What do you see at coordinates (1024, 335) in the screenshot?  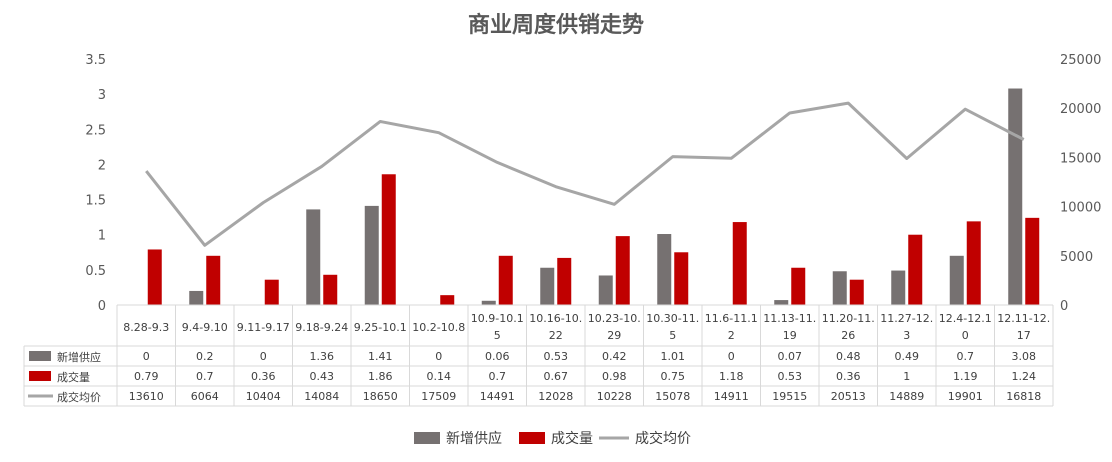 I see `category-label: 17` at bounding box center [1024, 335].